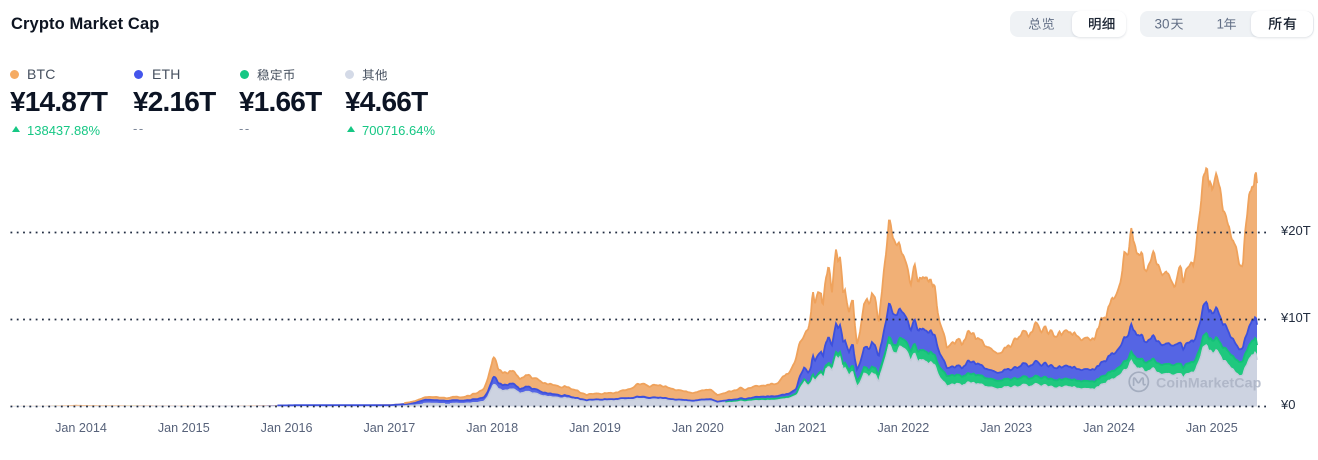 This screenshot has height=460, width=1318. What do you see at coordinates (1209, 384) in the screenshot?
I see `svg-text: CoinMarketCap` at bounding box center [1209, 384].